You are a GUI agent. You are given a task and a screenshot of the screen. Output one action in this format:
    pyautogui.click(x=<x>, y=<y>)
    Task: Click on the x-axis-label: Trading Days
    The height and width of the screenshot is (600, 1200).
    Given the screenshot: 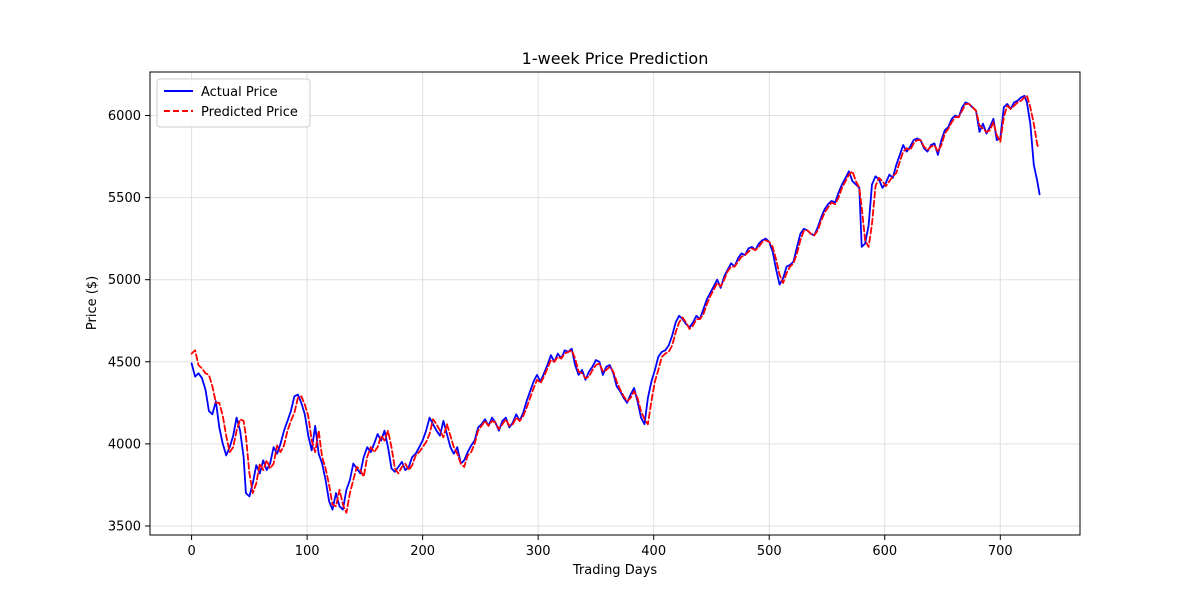 What is the action you would take?
    pyautogui.click(x=614, y=570)
    